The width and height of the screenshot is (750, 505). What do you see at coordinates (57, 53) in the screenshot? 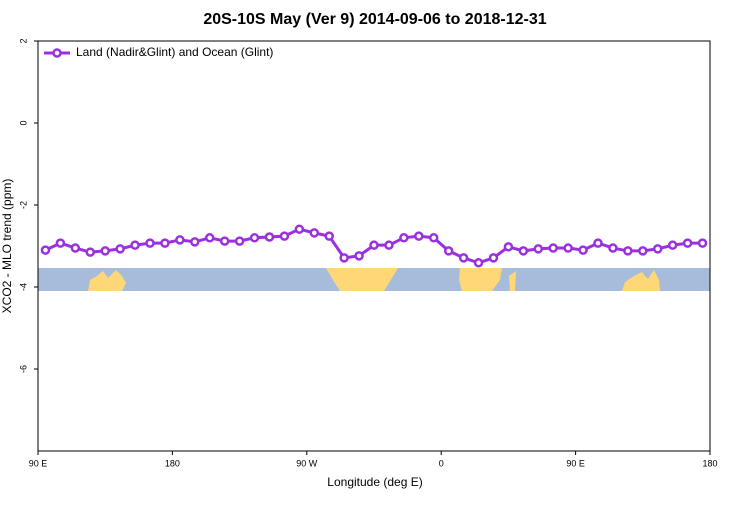
I see `legend-marker` at bounding box center [57, 53].